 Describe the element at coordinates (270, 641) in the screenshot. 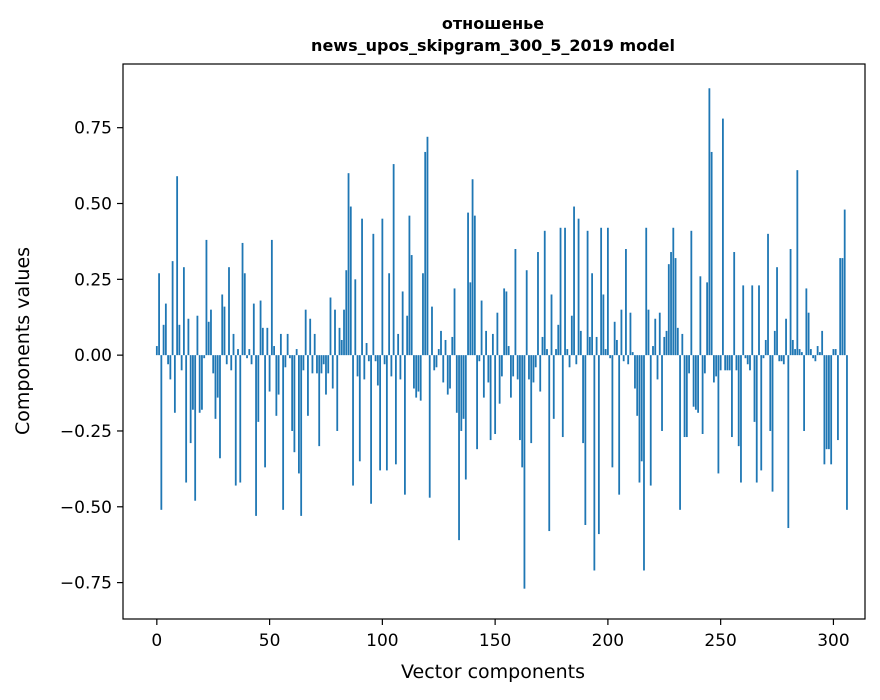

I see `x-tick-label: 50` at that location.